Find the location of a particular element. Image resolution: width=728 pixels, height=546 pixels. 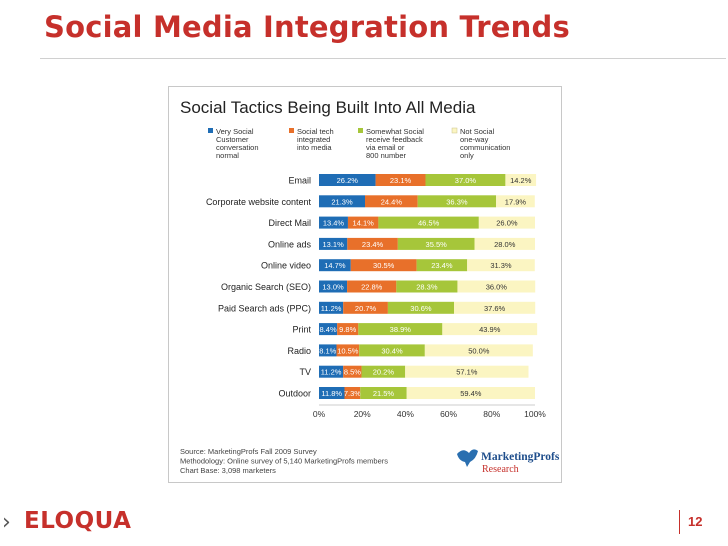

page-number: 12 is located at coordinates (695, 521).